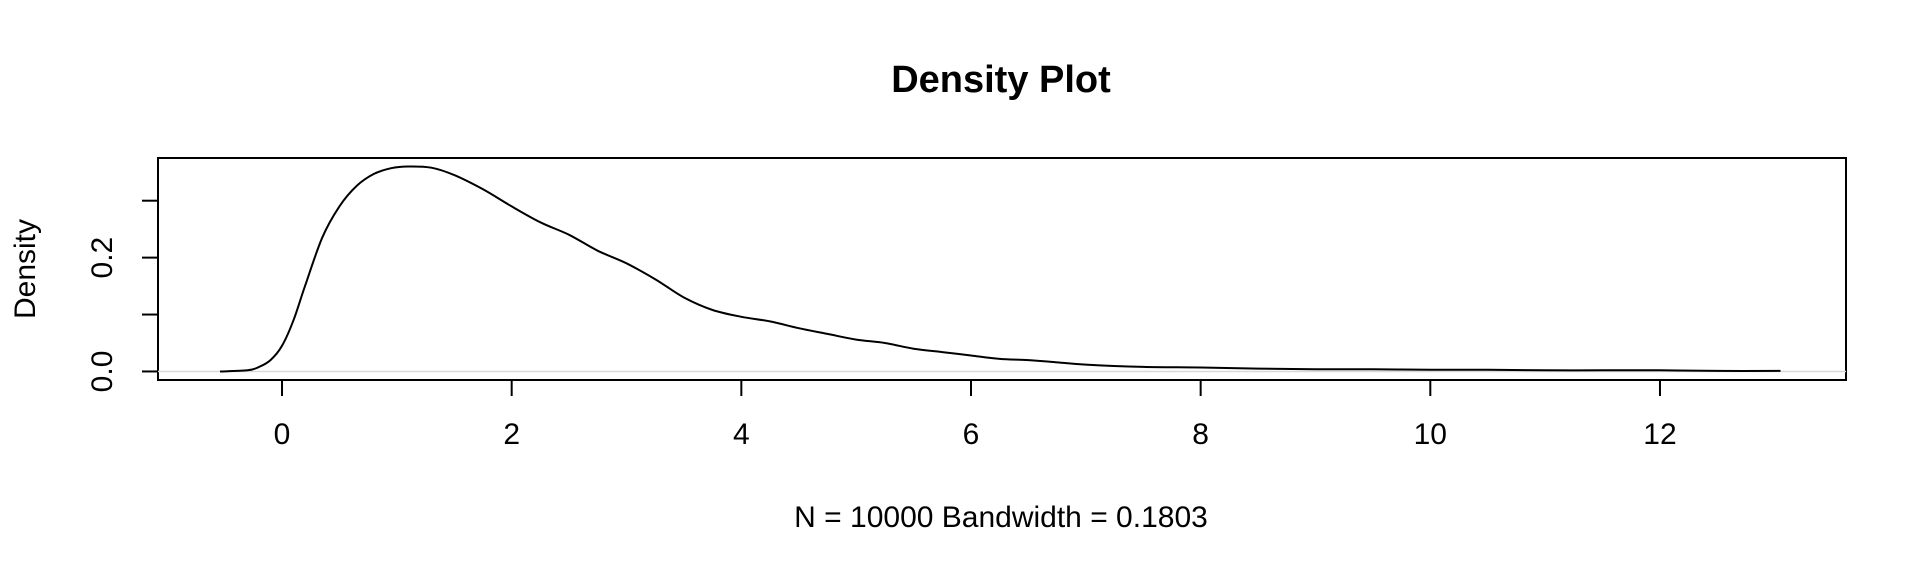 This screenshot has height=576, width=1920. Describe the element at coordinates (102, 372) in the screenshot. I see `y-tick-label: 0.0` at that location.